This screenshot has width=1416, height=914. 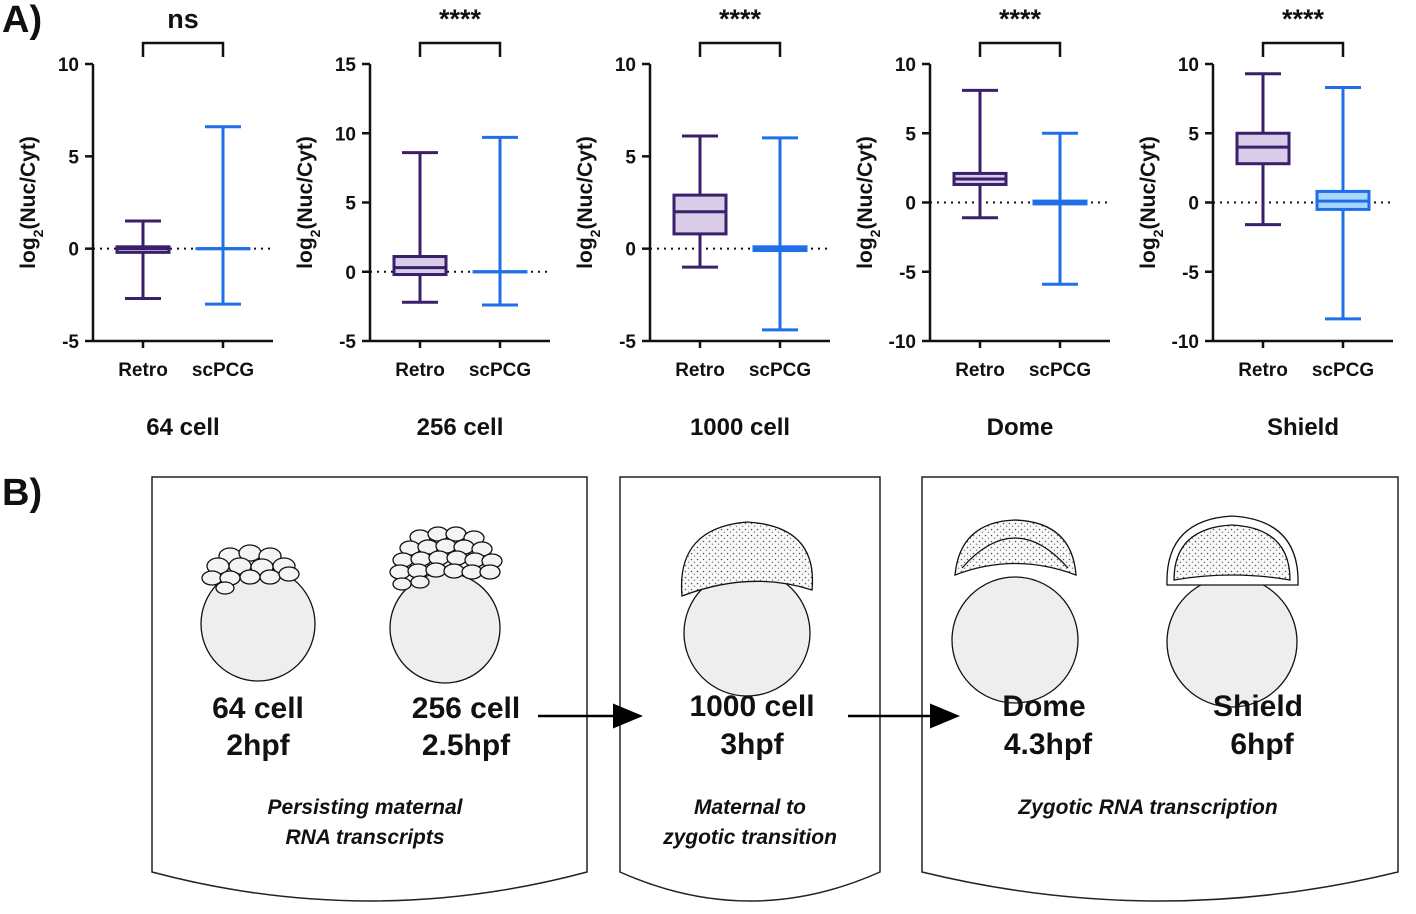 What do you see at coordinates (1258, 706) in the screenshot?
I see `stage-name: Shield` at bounding box center [1258, 706].